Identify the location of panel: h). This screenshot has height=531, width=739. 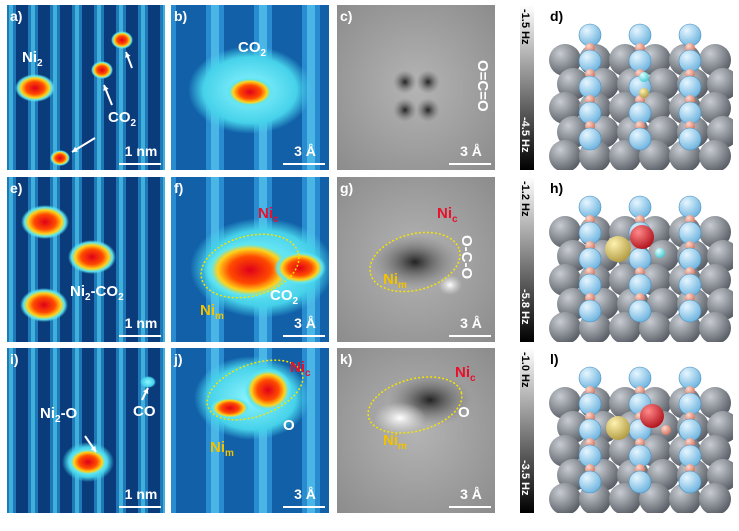
(640, 259).